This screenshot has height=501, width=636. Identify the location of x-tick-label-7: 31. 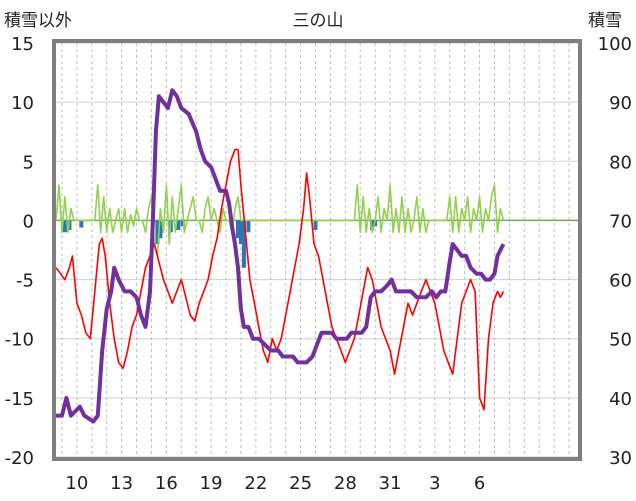
(390, 483).